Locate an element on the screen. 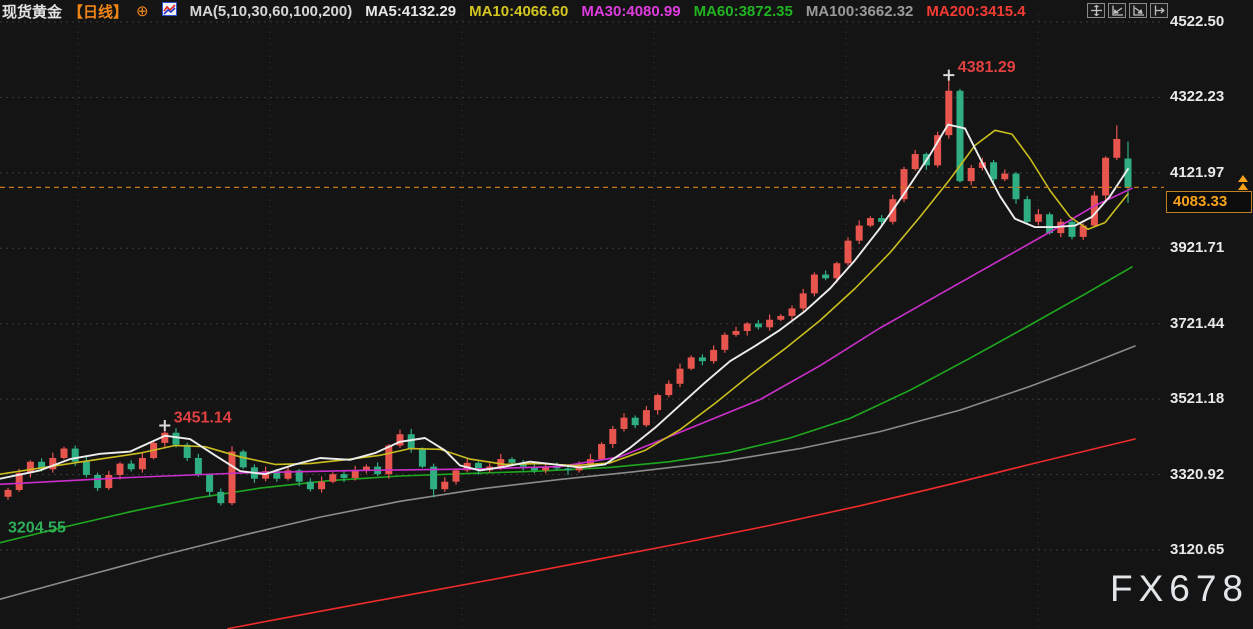  symbol-name: 现货黄金 is located at coordinates (32, 12).